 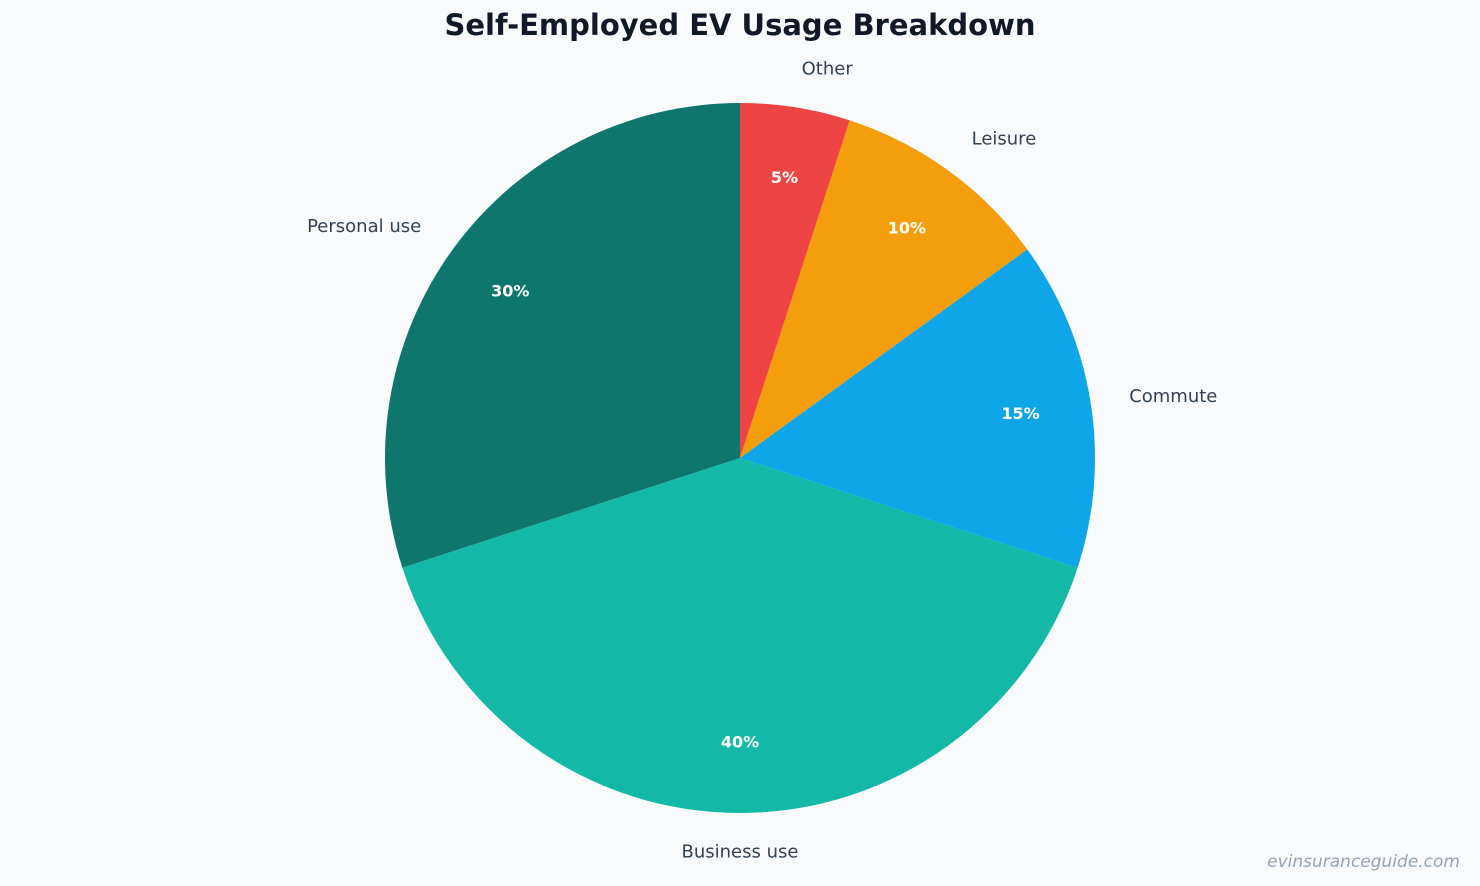 I want to click on chart-title: Self-Employed EV Usage Breakdown, so click(x=740, y=25).